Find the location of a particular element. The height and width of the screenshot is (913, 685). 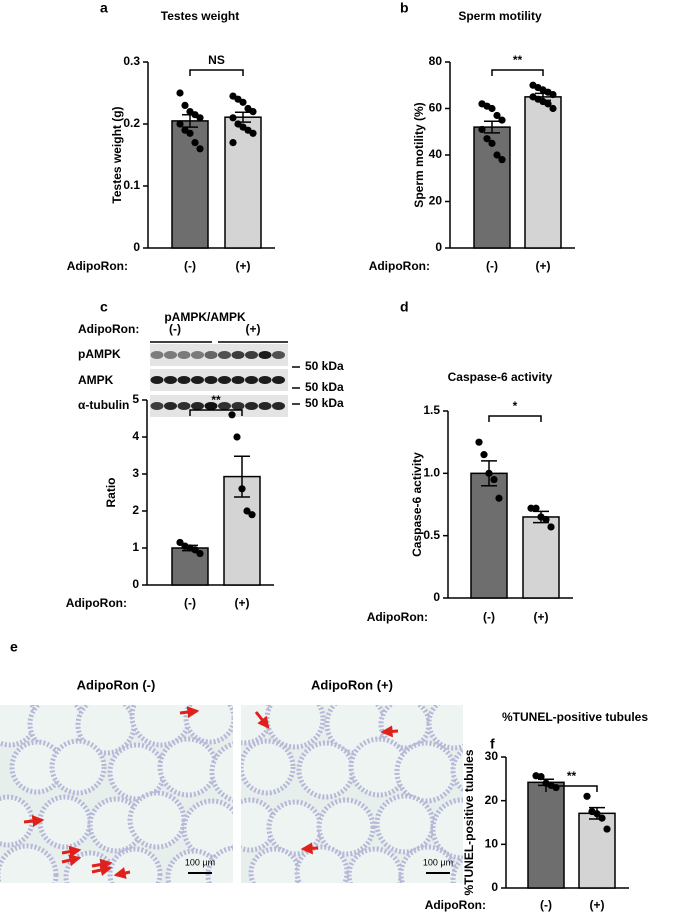

scale-bar-label: 100 μm is located at coordinates (438, 862).